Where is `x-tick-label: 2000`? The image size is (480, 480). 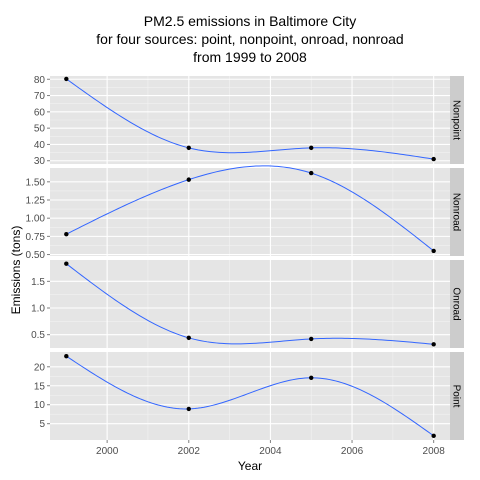 x-tick-label: 2000 is located at coordinates (107, 451).